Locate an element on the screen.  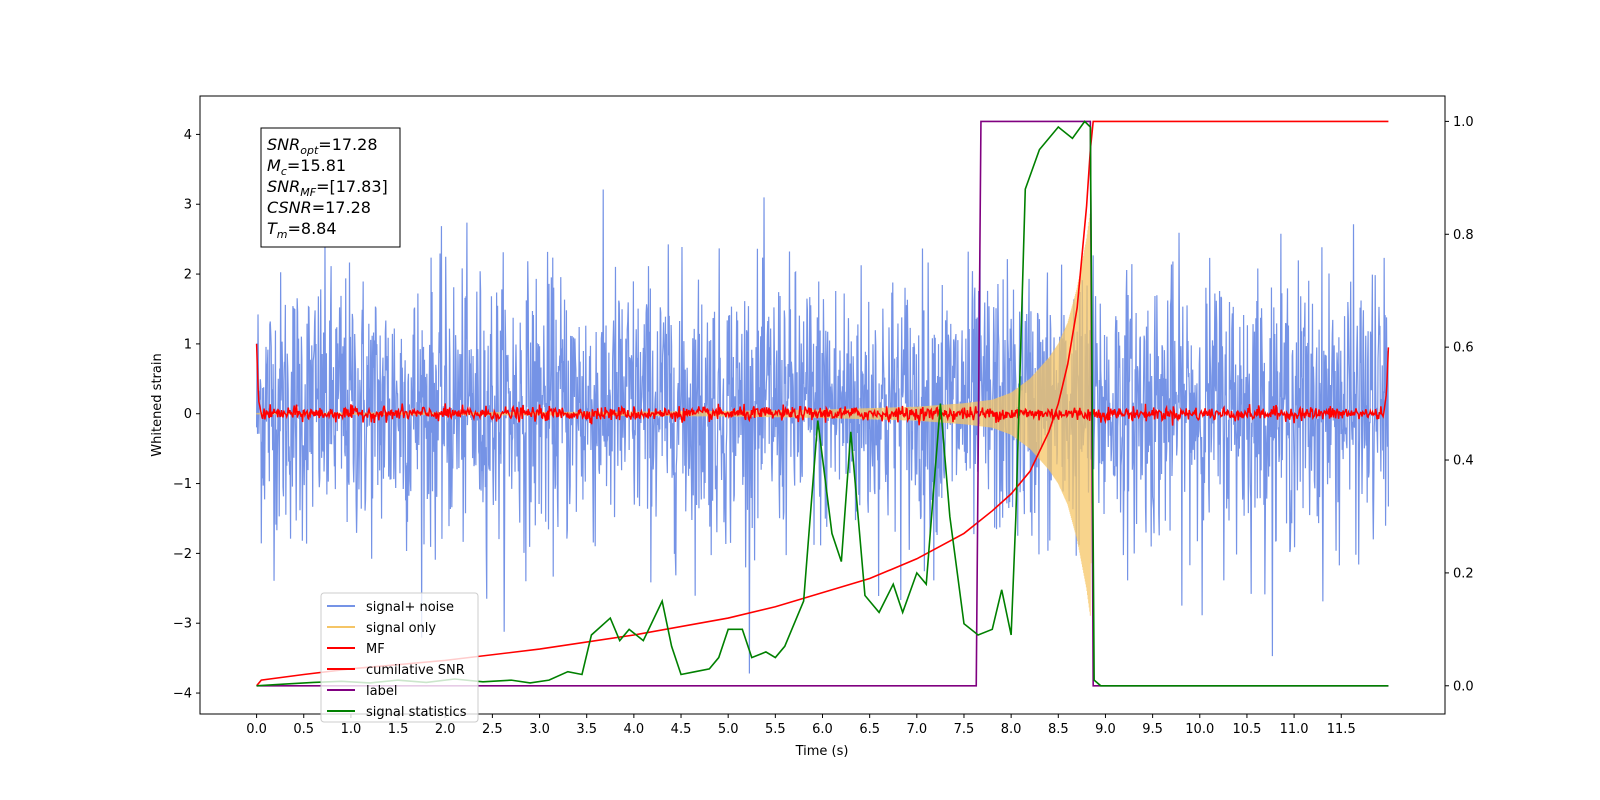
x-tick-label: 3.5 is located at coordinates (586, 729).